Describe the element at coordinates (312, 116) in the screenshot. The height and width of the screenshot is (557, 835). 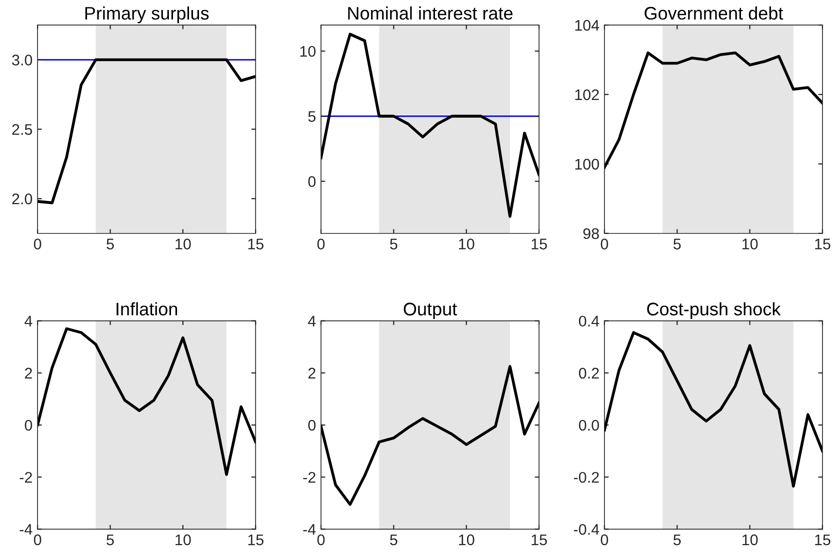
I see `y-tick-label: 5` at that location.